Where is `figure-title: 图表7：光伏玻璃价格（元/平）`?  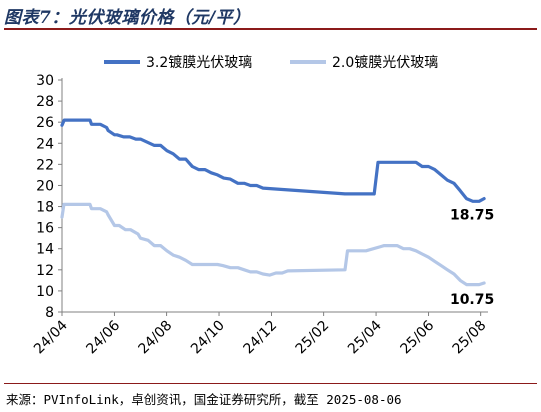
figure-title: 图表7：光伏玻璃价格（元/平） is located at coordinates (127, 18).